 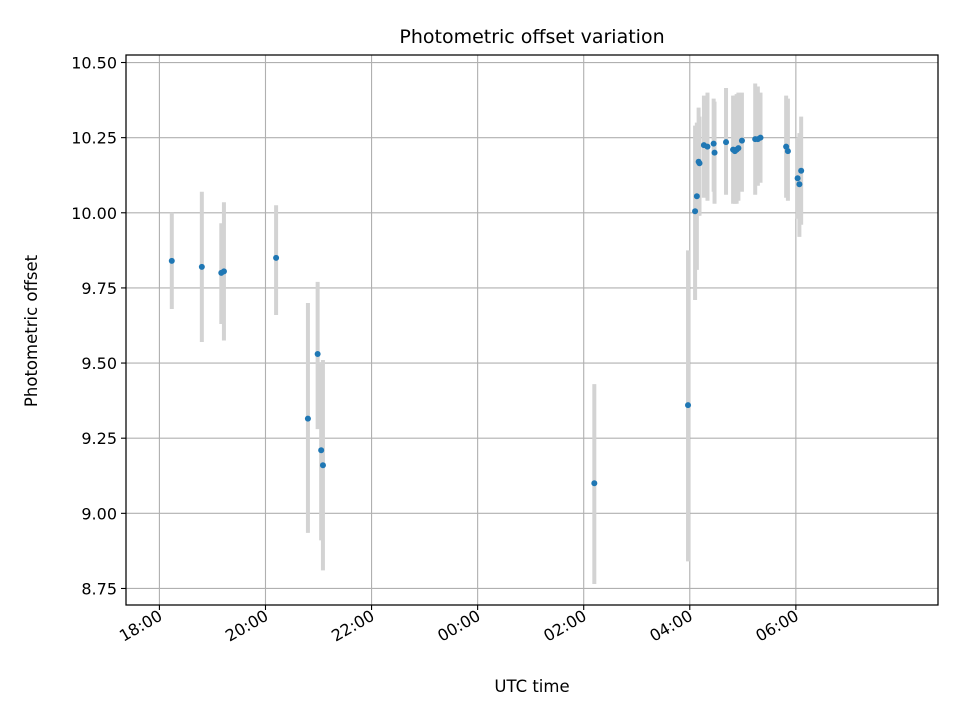 What do you see at coordinates (94, 138) in the screenshot?
I see `y-tick-label: 10.25` at bounding box center [94, 138].